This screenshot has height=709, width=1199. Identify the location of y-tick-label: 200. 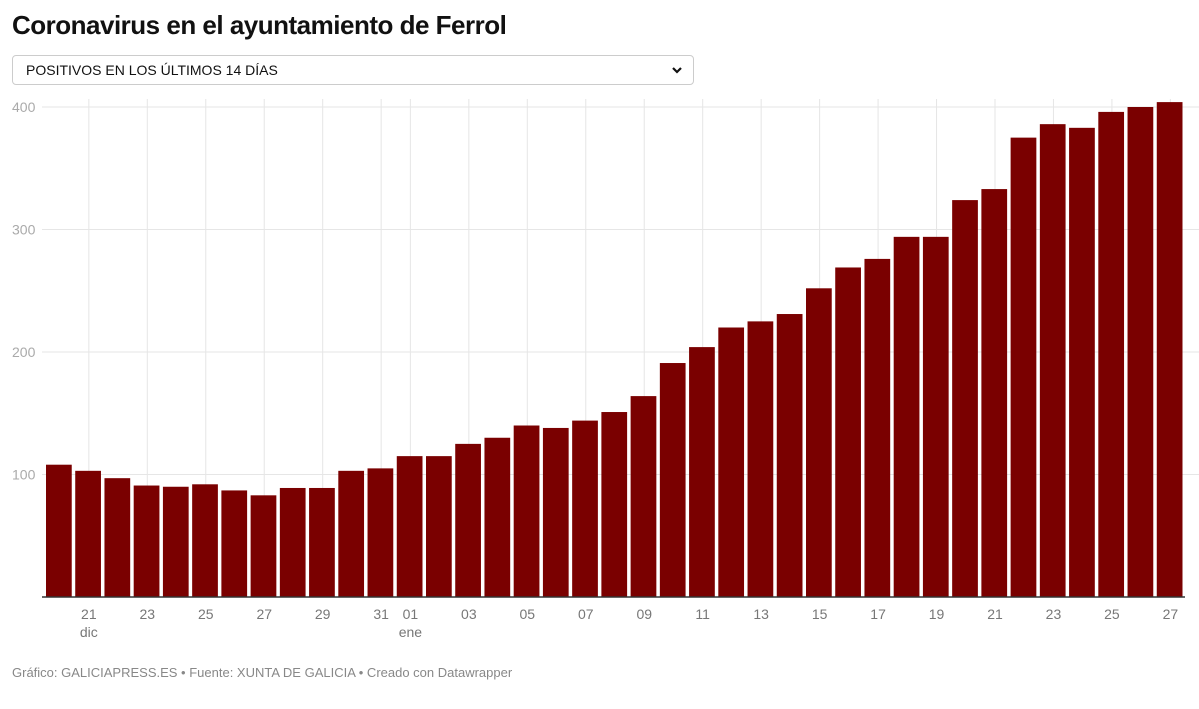
(24, 352).